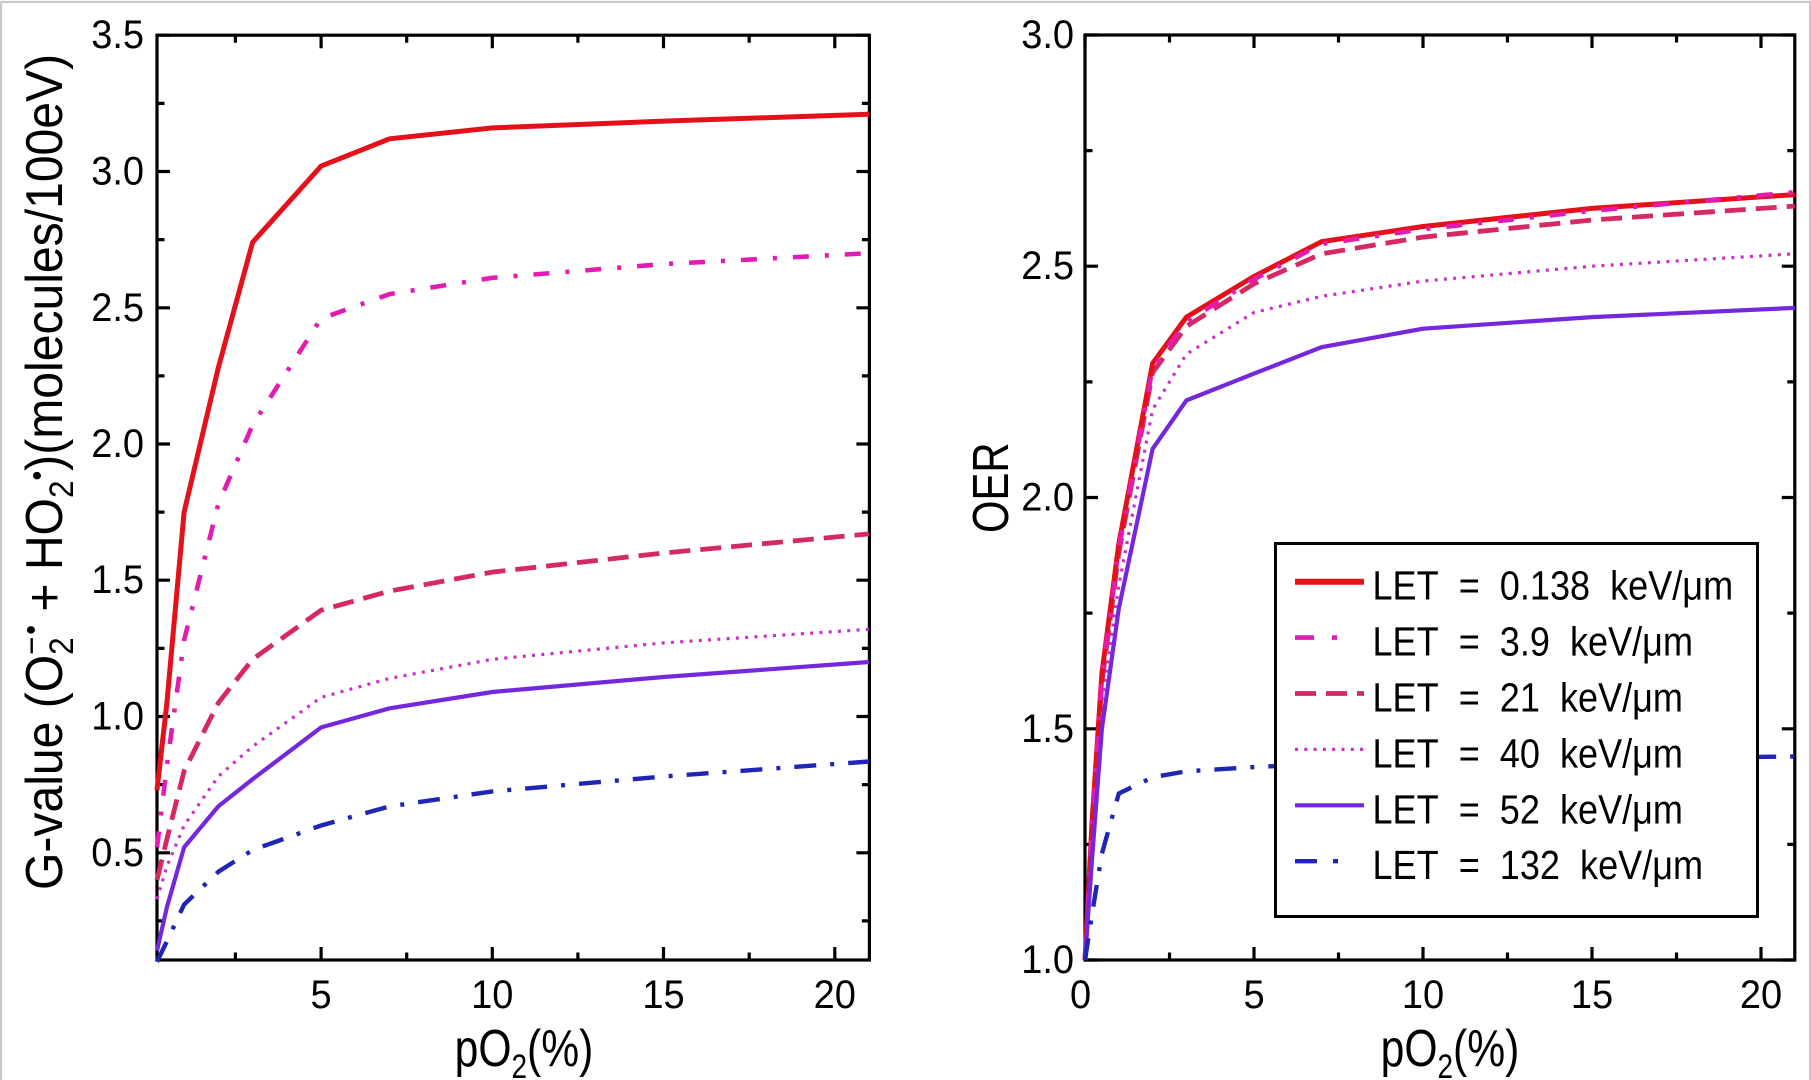  Describe the element at coordinates (46, 472) in the screenshot. I see `svg-text:G-value (O2−• + HO2•)(molecule: G-value (O2−• + HO2•)(molecules/100eV)` at that location.